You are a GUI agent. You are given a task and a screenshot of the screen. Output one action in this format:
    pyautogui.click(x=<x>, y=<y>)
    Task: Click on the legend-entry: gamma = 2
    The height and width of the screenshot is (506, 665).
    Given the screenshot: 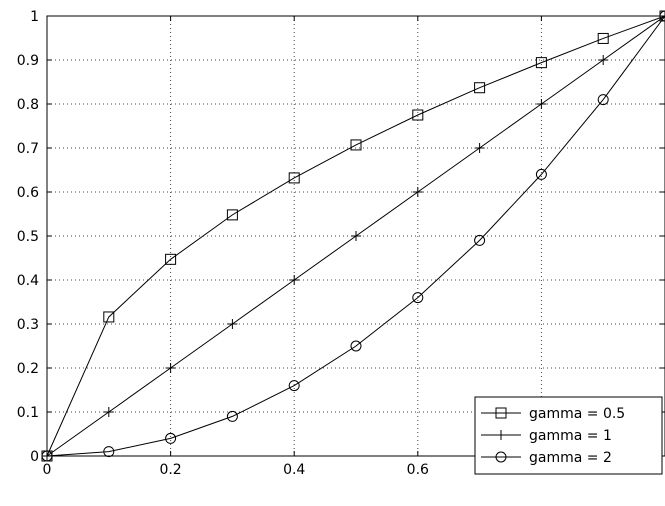 What is the action you would take?
    pyautogui.click(x=546, y=458)
    